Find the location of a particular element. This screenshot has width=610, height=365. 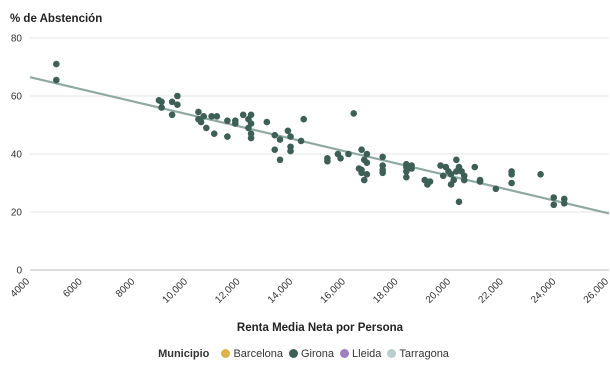

x-tick-label: 4000 is located at coordinates (21, 288).